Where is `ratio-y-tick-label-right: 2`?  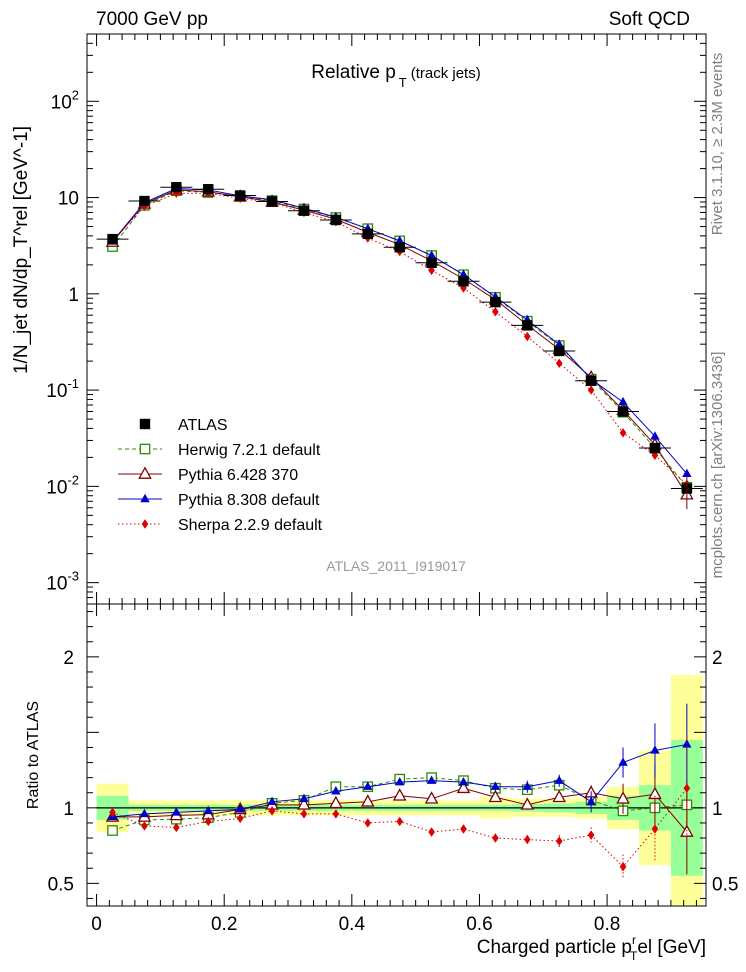
ratio-y-tick-label-right: 2 is located at coordinates (717, 658).